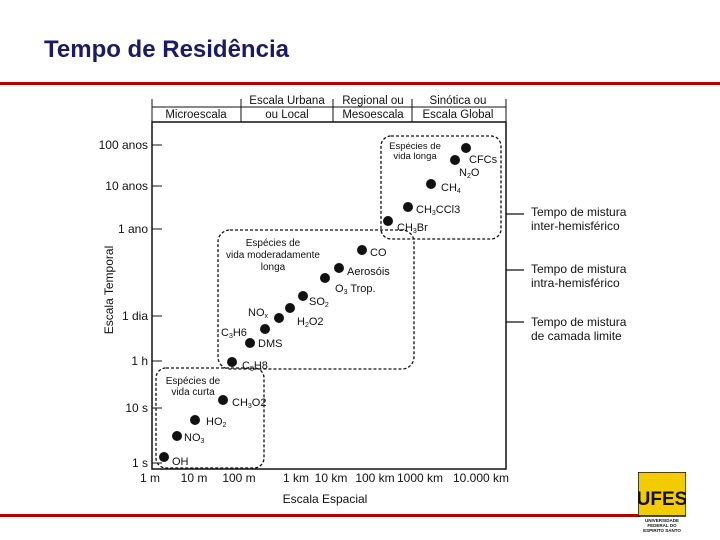  What do you see at coordinates (438, 210) in the screenshot?
I see `species-label: CH3CCl3` at bounding box center [438, 210].